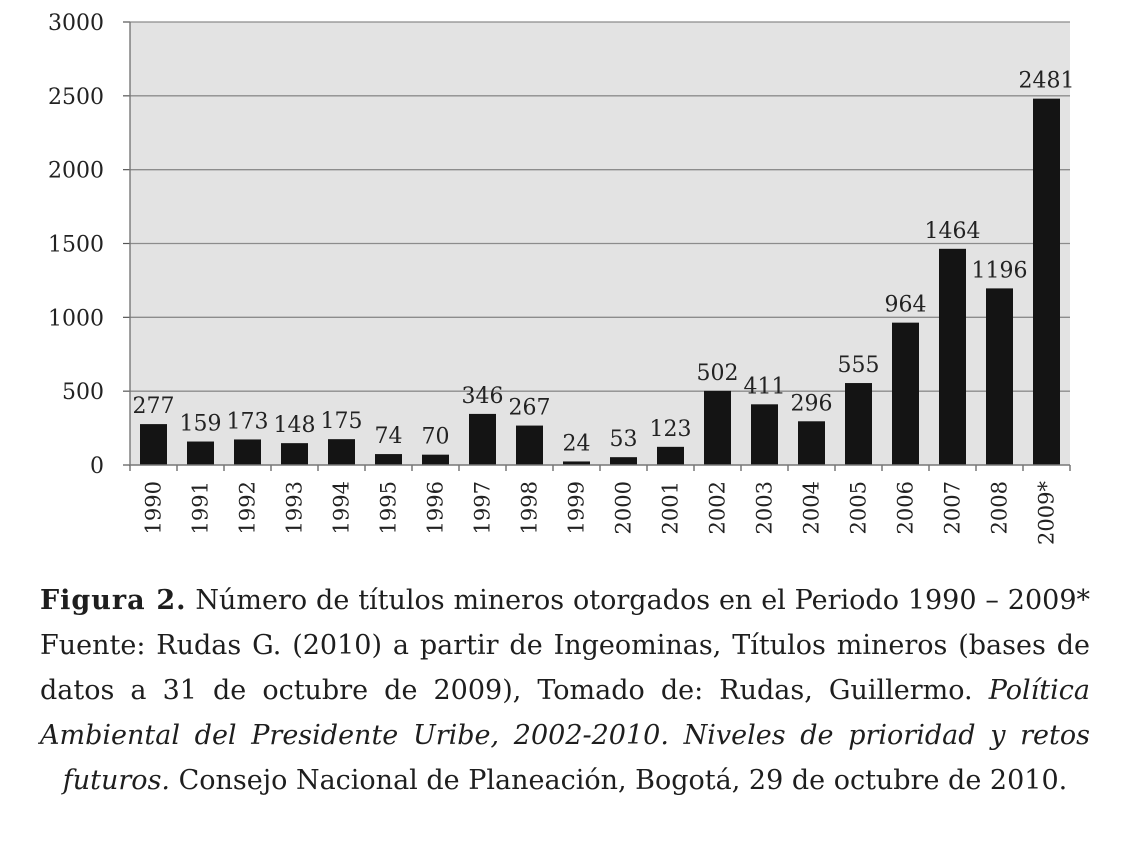 The width and height of the screenshot is (1136, 854). I want to click on data-label: 1196, so click(1000, 270).